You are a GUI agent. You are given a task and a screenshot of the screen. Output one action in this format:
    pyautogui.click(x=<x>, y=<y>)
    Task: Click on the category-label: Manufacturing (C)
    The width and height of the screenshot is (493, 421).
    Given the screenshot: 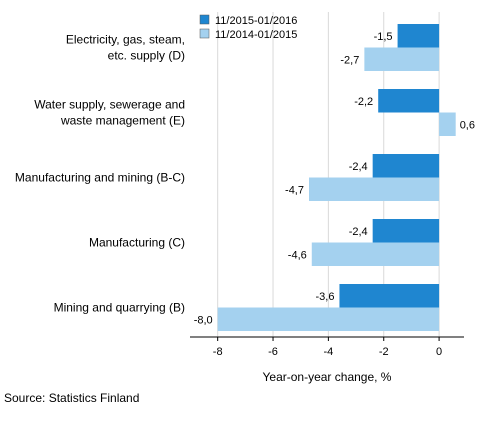 What is the action you would take?
    pyautogui.click(x=137, y=243)
    